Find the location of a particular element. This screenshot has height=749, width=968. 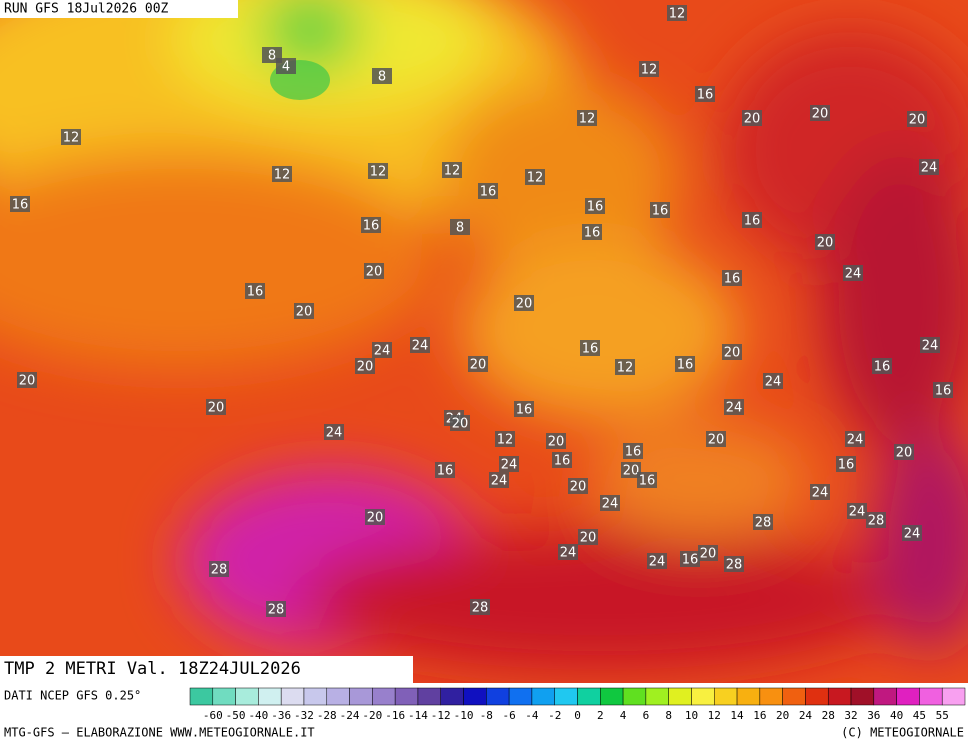

legend-label: -50 is located at coordinates (236, 715).